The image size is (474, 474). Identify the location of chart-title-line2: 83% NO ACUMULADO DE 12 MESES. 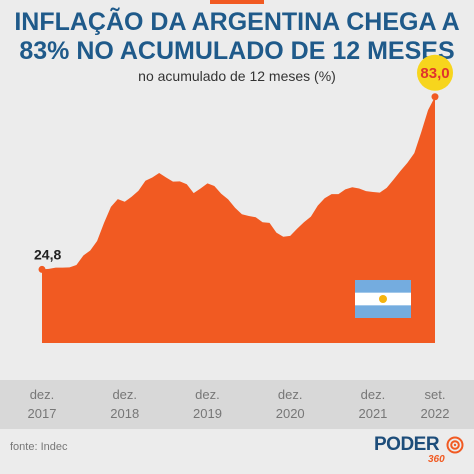
(237, 51).